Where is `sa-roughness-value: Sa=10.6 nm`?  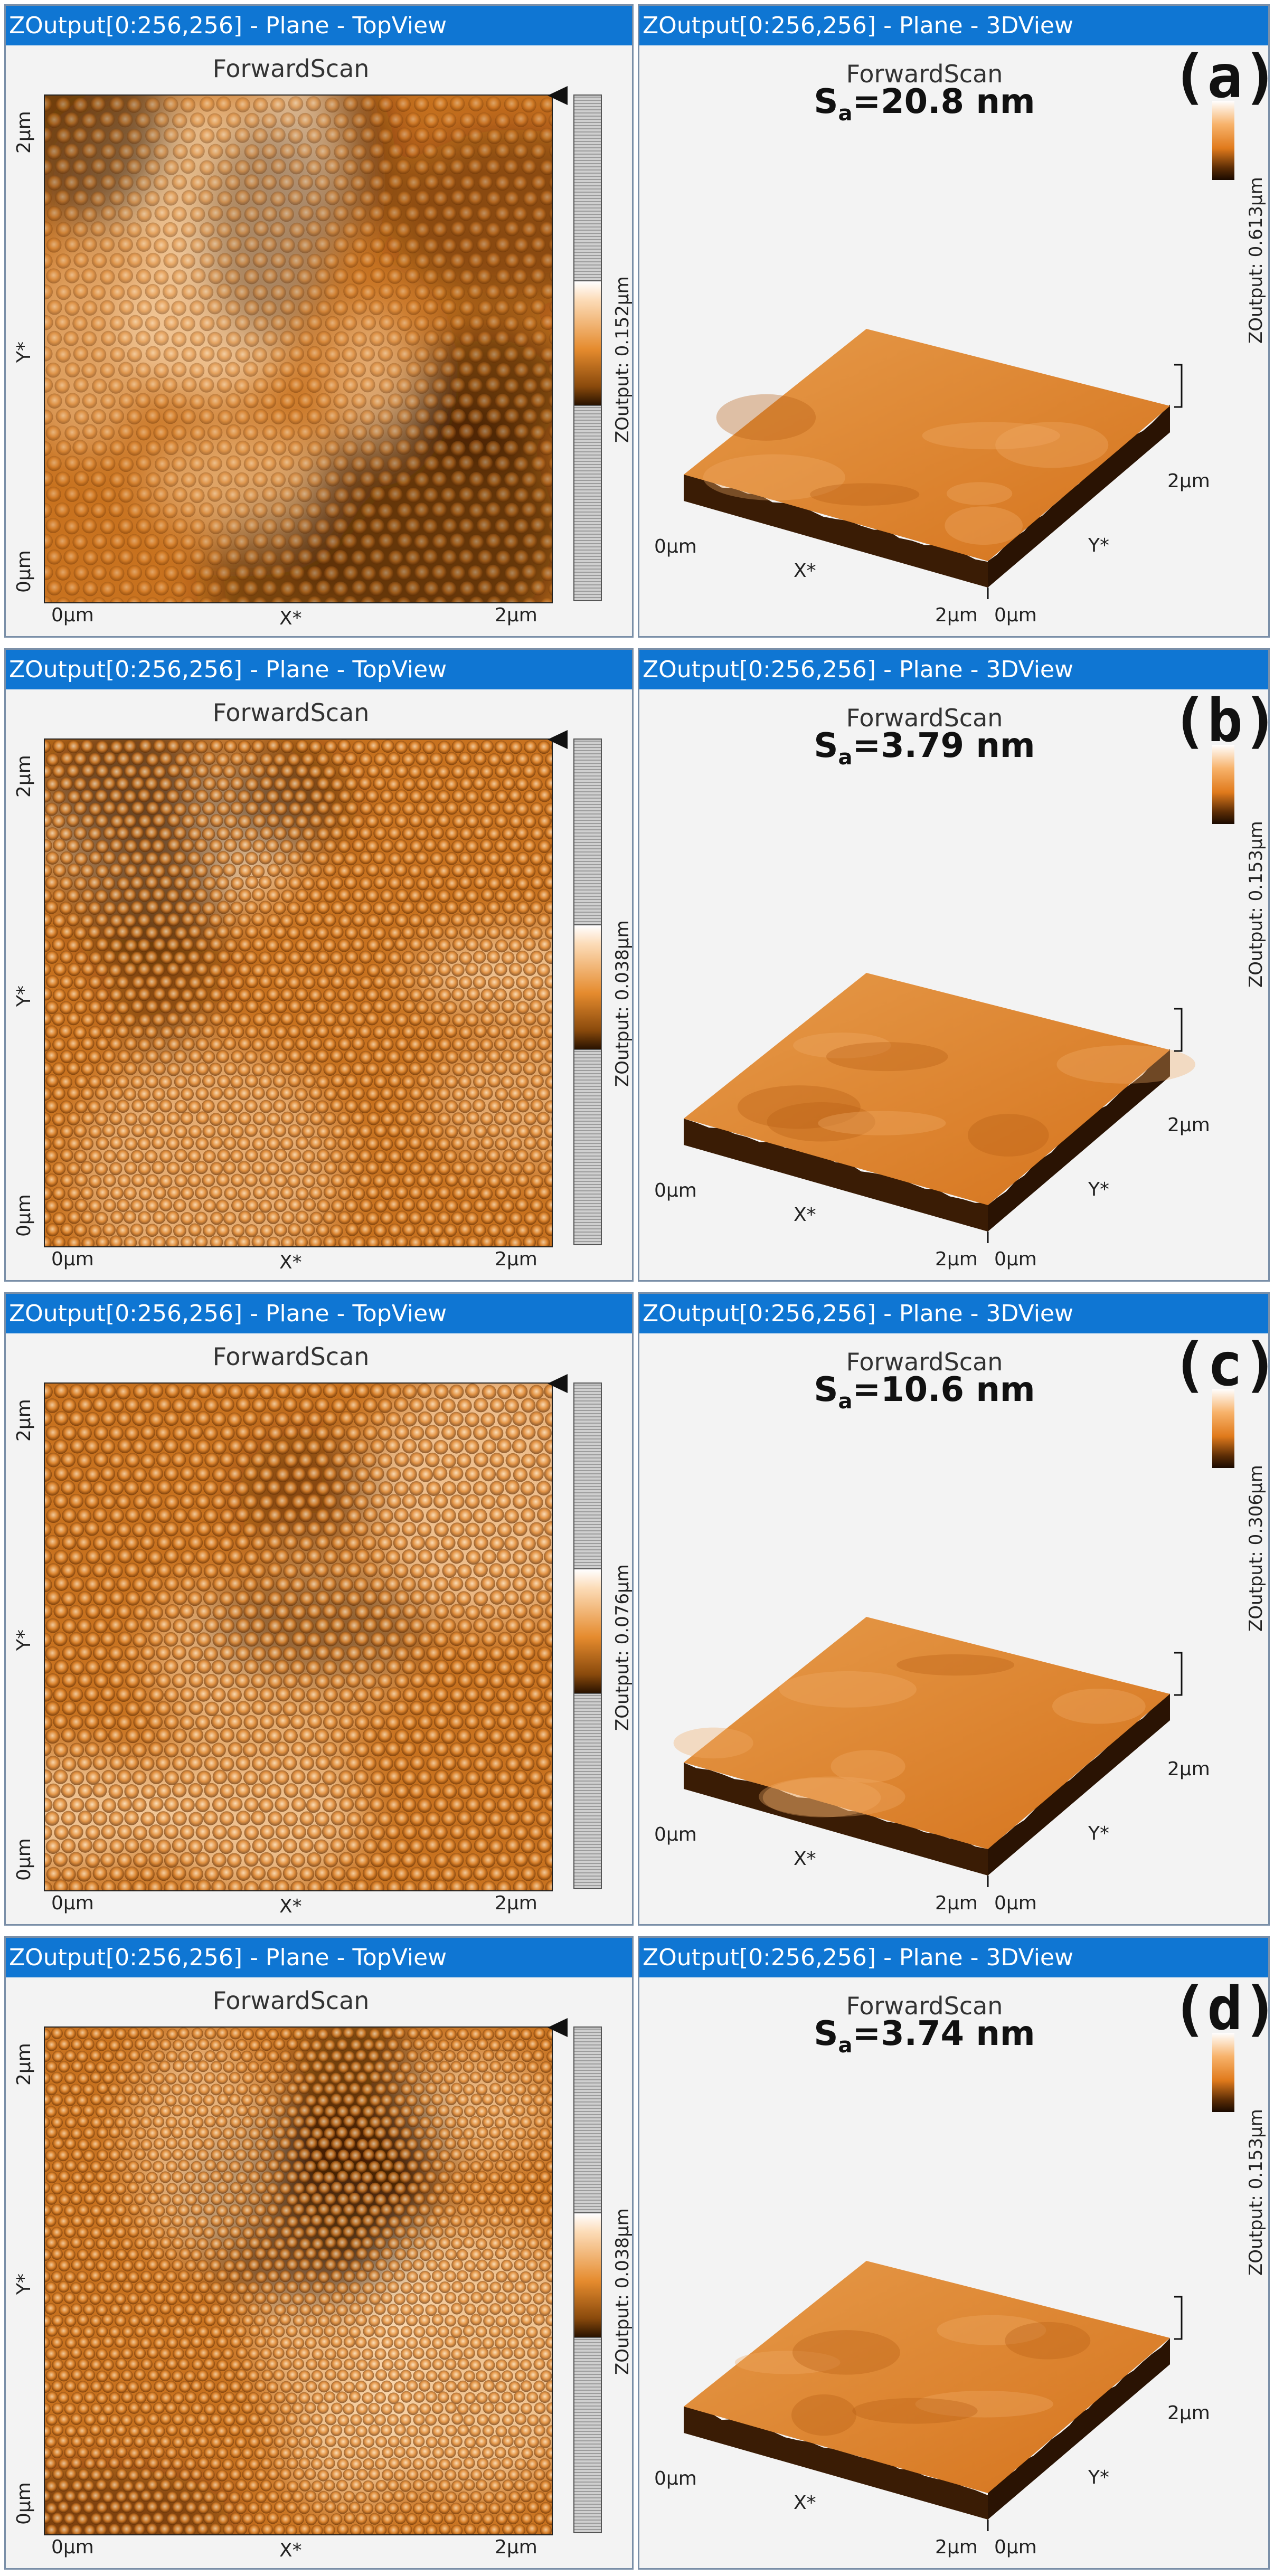 sa-roughness-value: Sa=10.6 nm is located at coordinates (925, 1392).